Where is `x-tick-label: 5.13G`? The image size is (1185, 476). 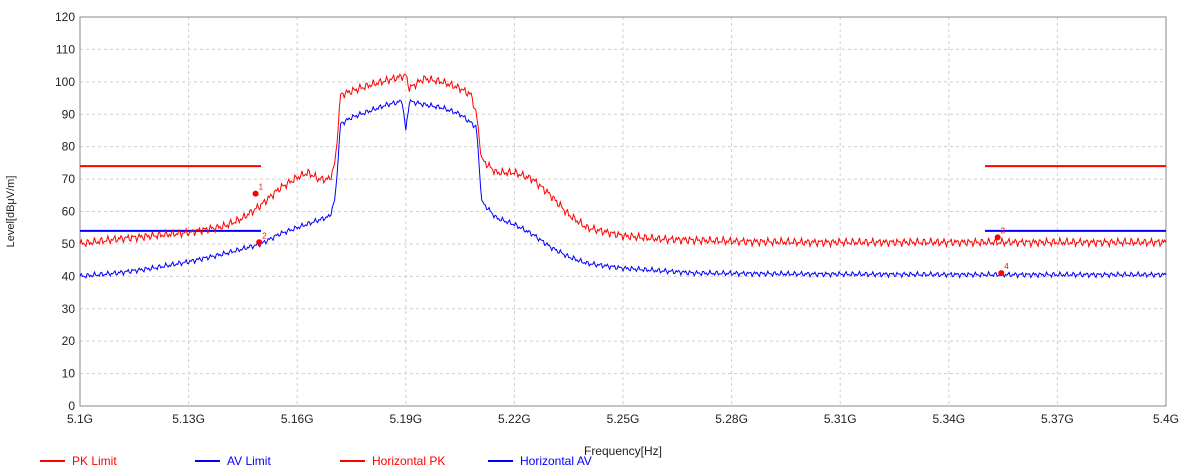
x-tick-label: 5.13G is located at coordinates (188, 419).